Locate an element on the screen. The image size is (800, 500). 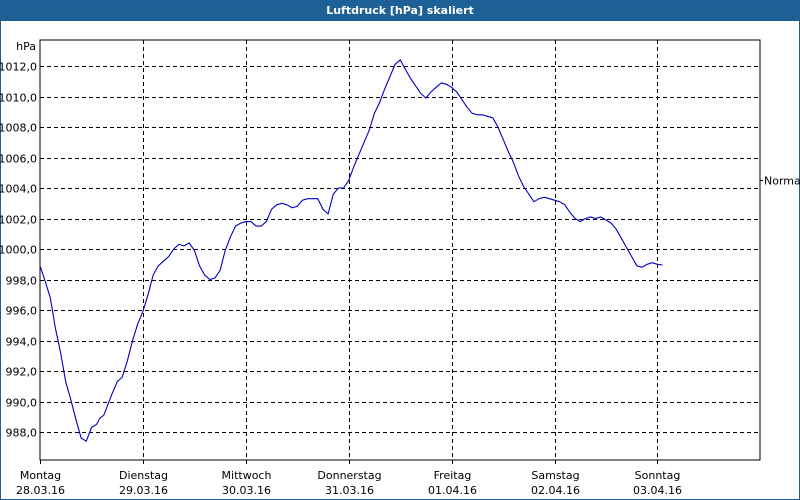
x-tick-day-label: Donnerstag is located at coordinates (349, 475).